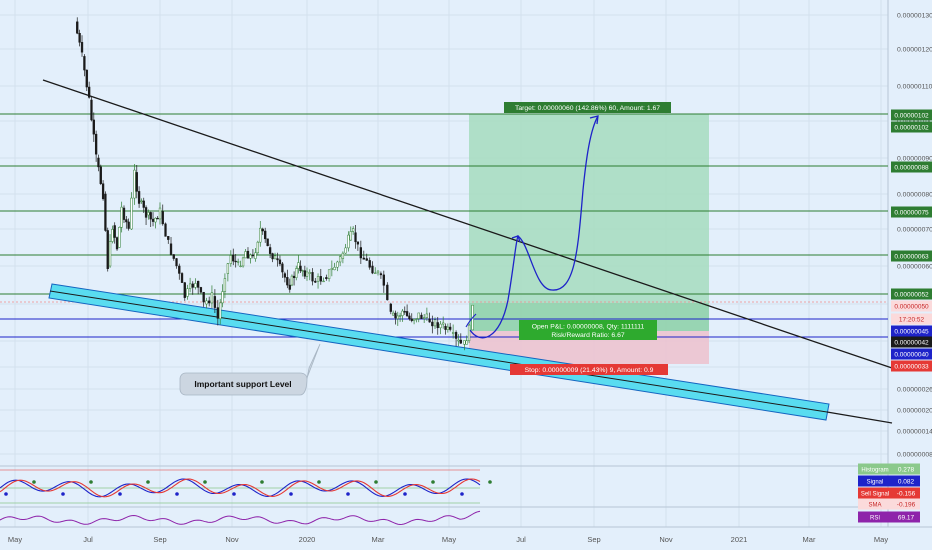 The height and width of the screenshot is (550, 932). What do you see at coordinates (914, 195) in the screenshot?
I see `y-tick-label: 0.00000080` at bounding box center [914, 195].